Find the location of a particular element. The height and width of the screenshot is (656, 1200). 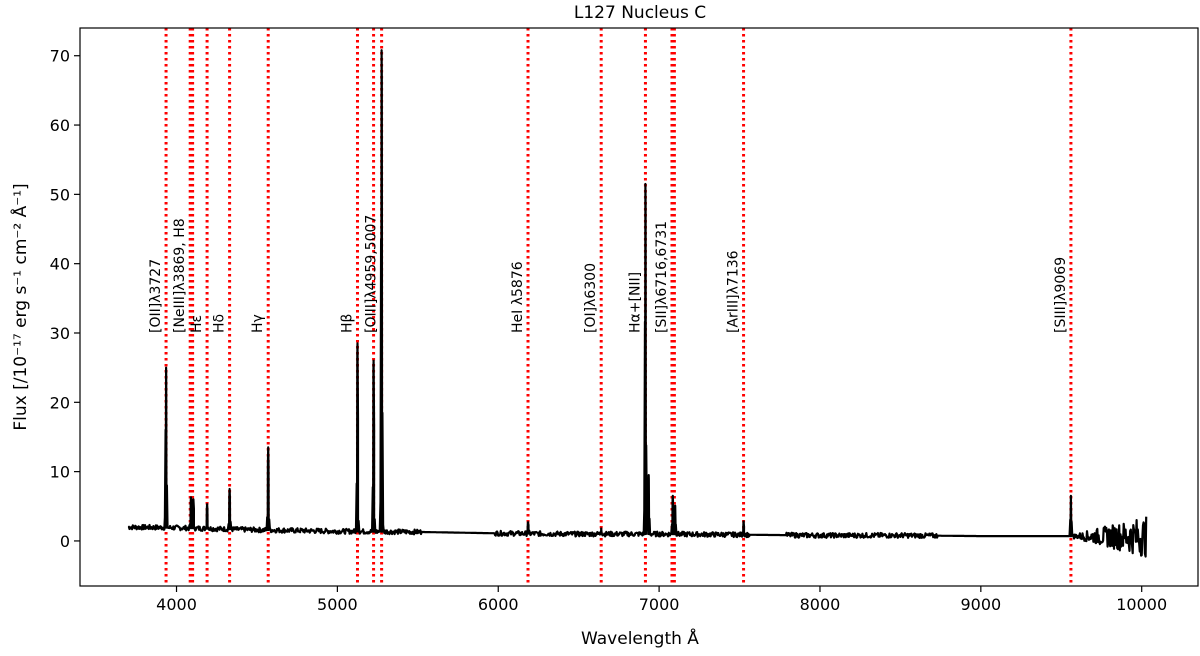

emission-line-label: [OII]λ3727 is located at coordinates (156, 296).